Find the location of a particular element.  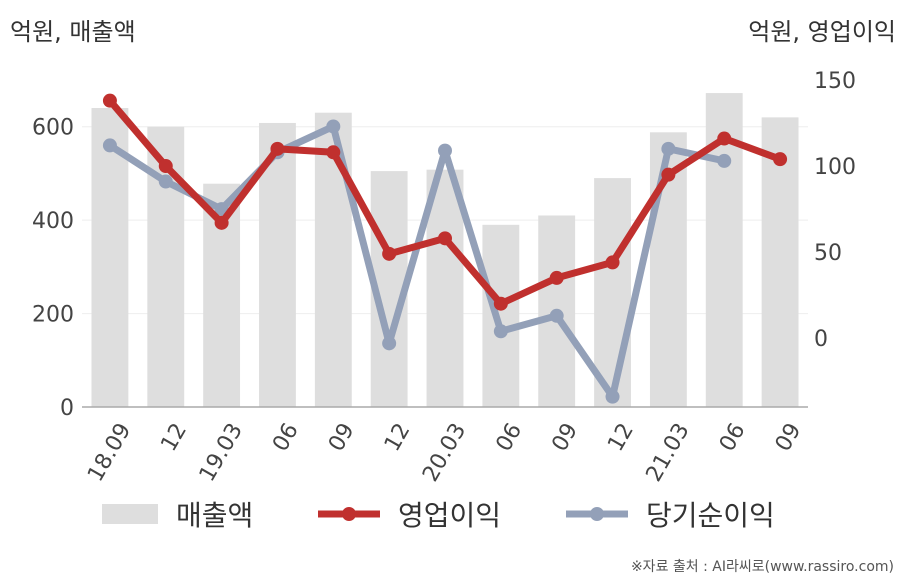

right-tick-label: 150 is located at coordinates (835, 81).